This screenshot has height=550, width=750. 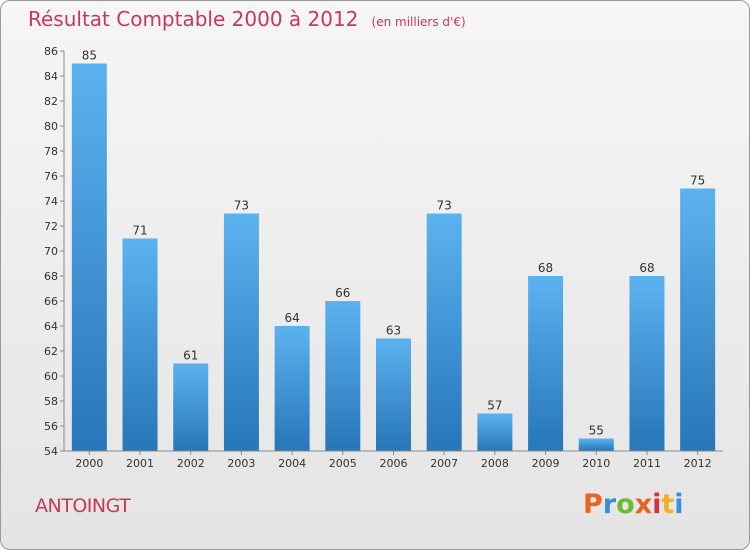 What do you see at coordinates (609, 504) in the screenshot?
I see `logo-letter: r` at bounding box center [609, 504].